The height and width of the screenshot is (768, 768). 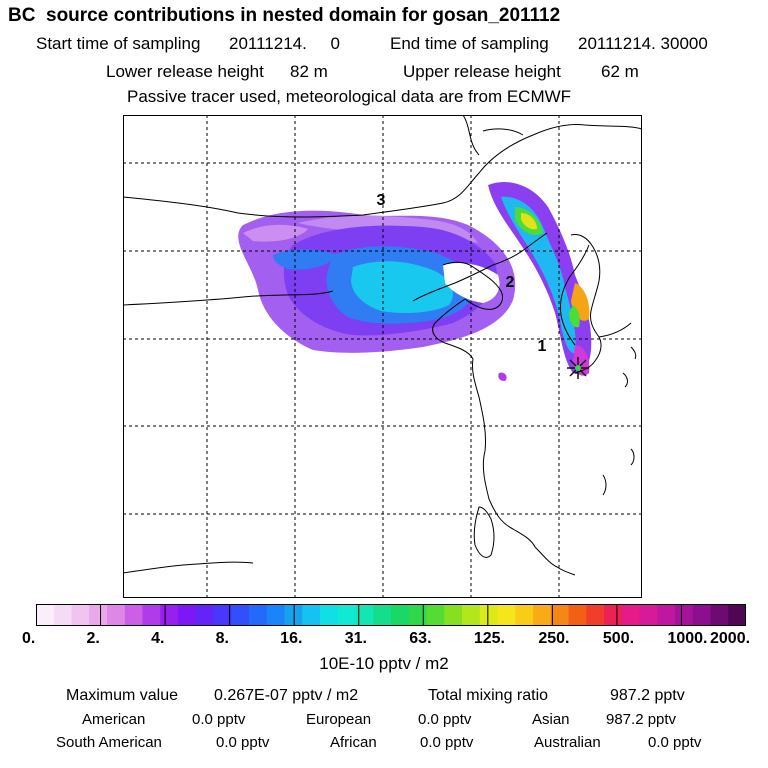 What do you see at coordinates (284, 43) in the screenshot?
I see `start-time-value: 20111214. 0` at bounding box center [284, 43].